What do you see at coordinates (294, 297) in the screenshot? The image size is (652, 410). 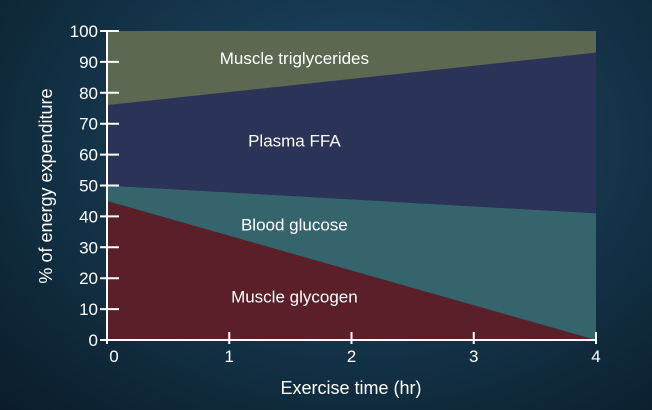 I see `area-label-muscle-glycogen: Muscle glycogen` at bounding box center [294, 297].